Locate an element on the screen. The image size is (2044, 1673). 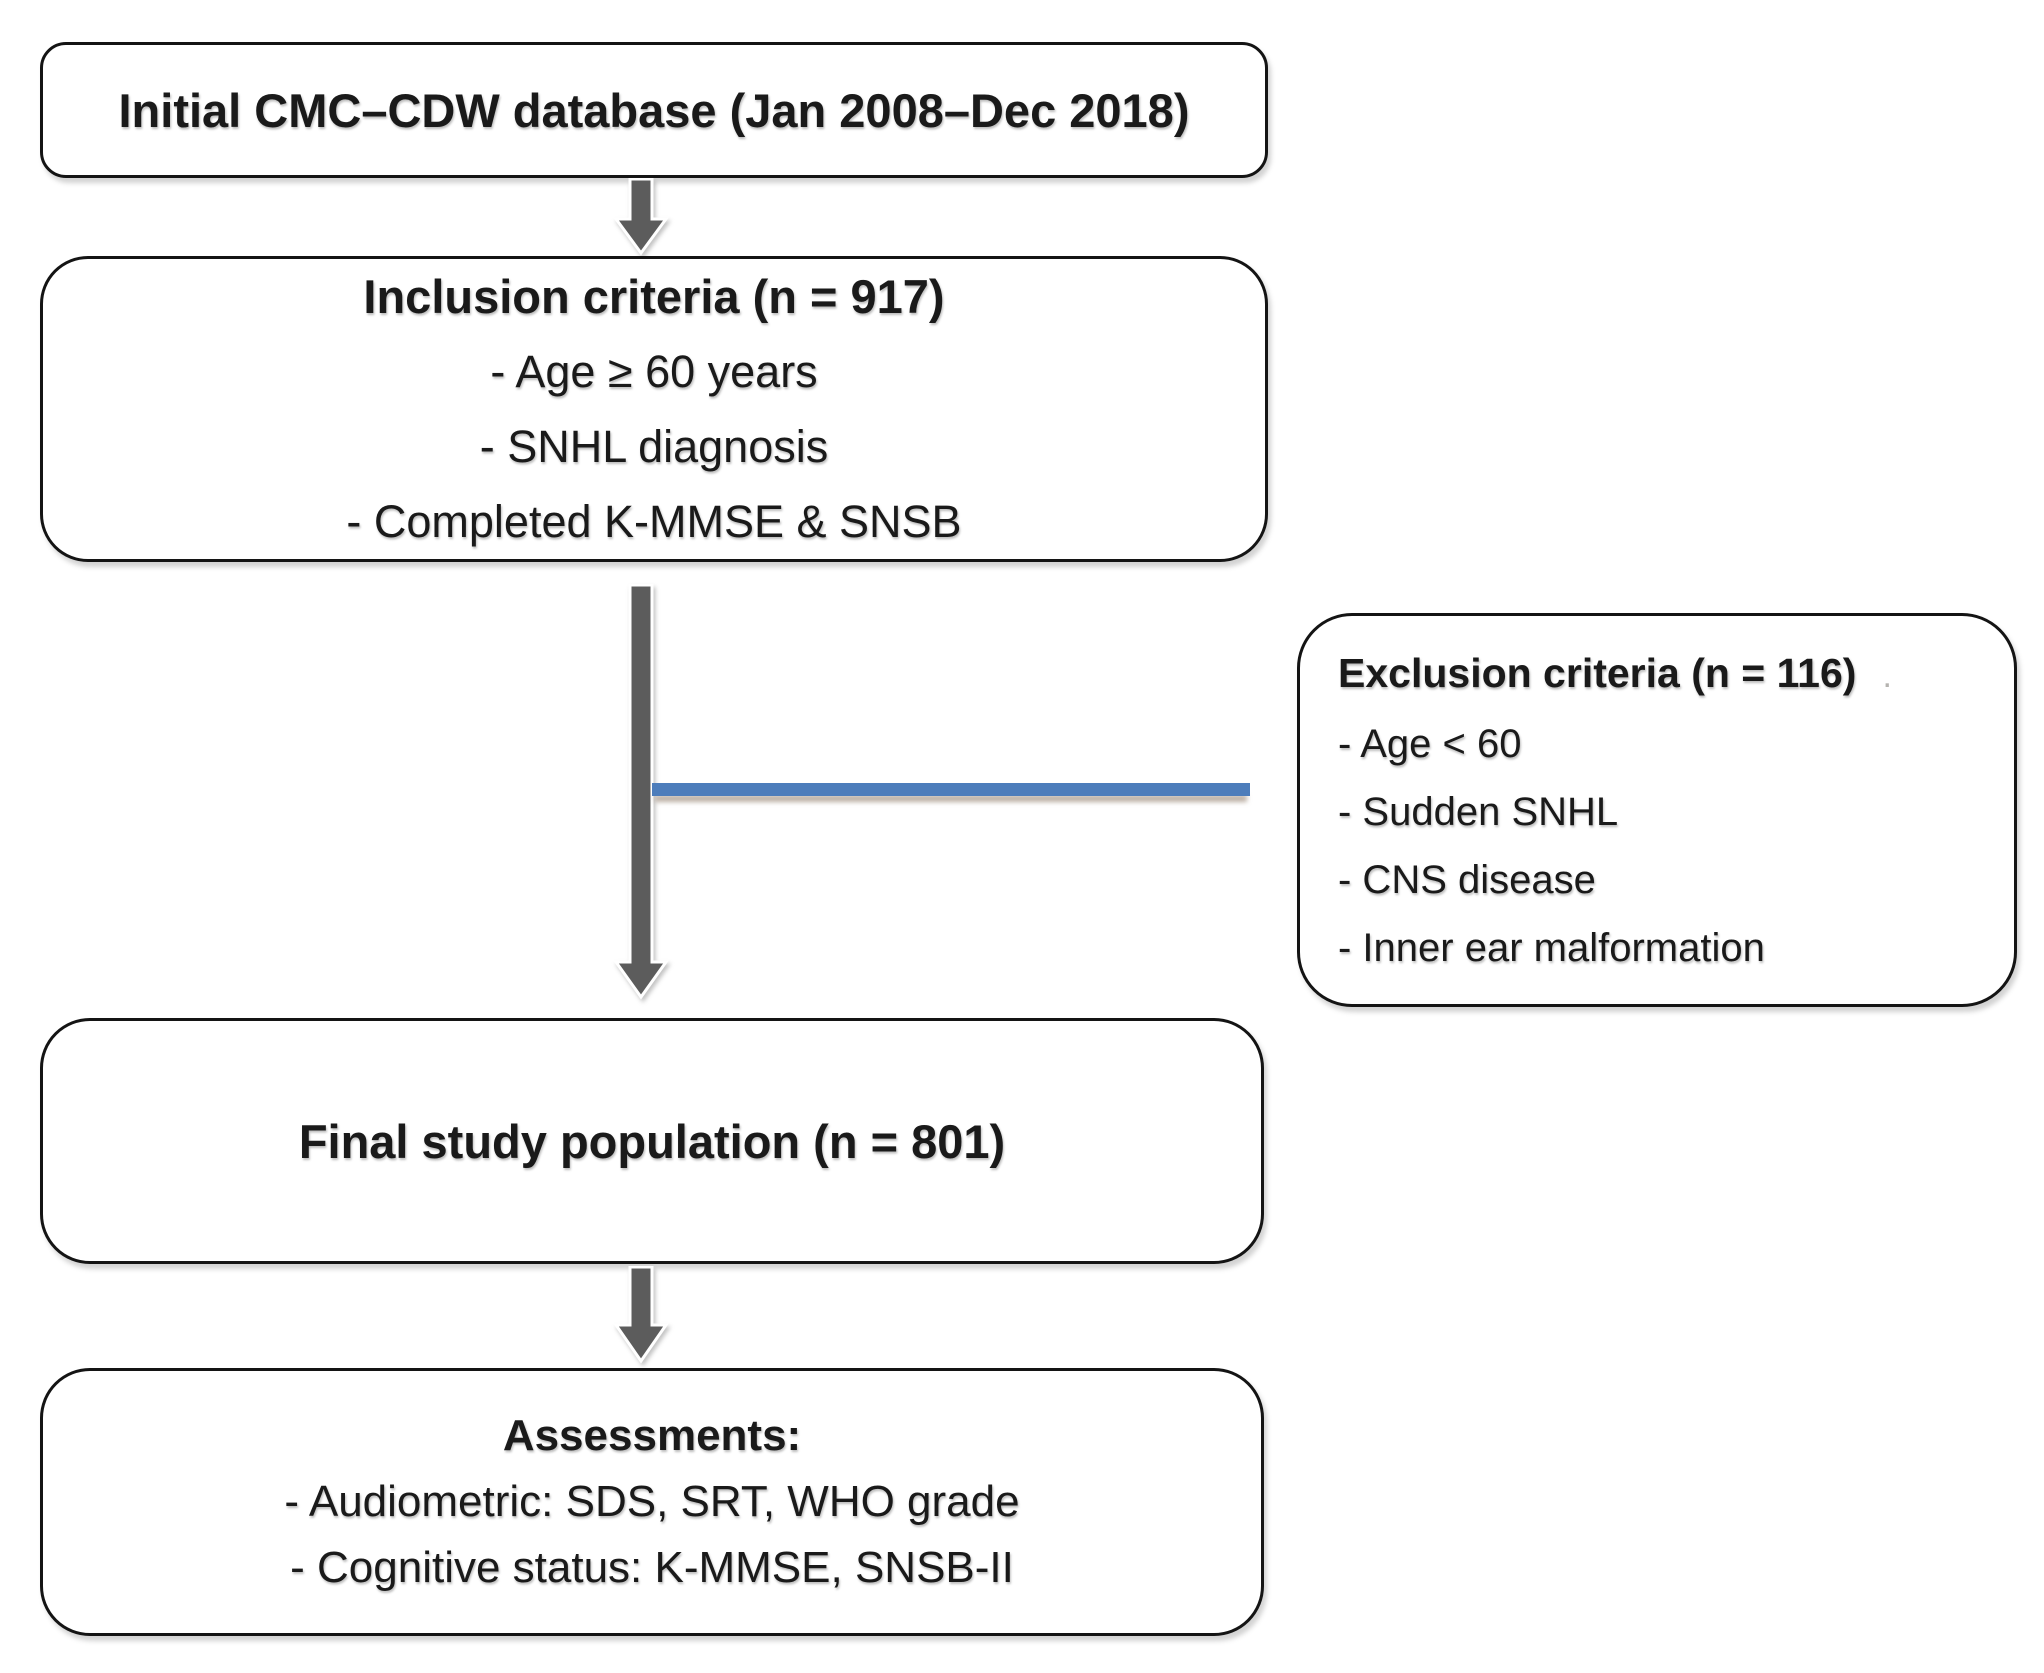
assessments-title: Assessments: is located at coordinates (652, 1435).